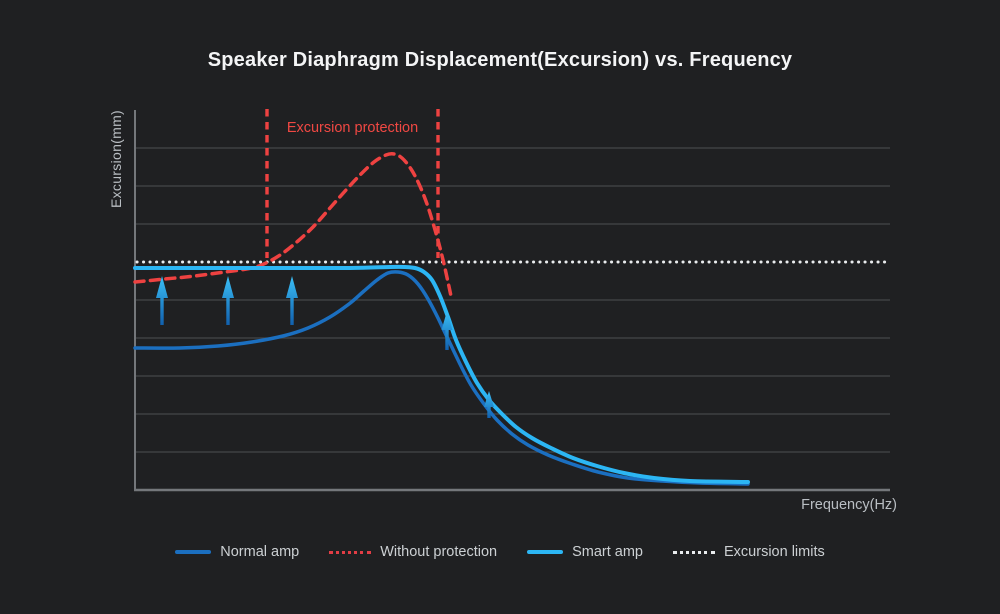 This screenshot has width=1000, height=614. What do you see at coordinates (608, 552) in the screenshot?
I see `legend-label: Smart amp` at bounding box center [608, 552].